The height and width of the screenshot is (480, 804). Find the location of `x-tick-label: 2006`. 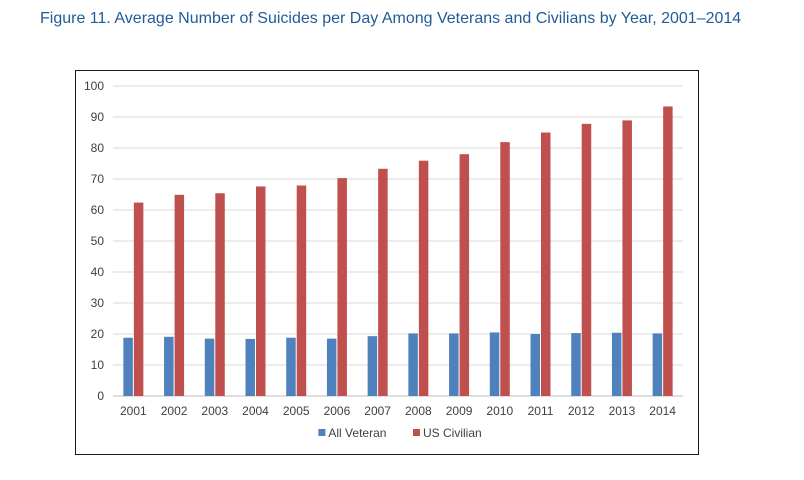

x-tick-label: 2006 is located at coordinates (337, 411).